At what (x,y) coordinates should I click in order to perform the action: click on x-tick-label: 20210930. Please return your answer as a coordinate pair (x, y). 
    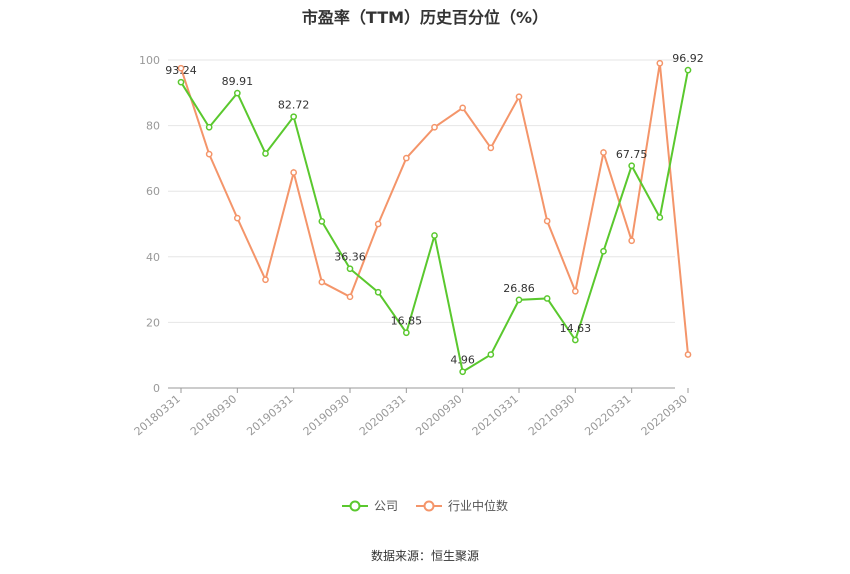
    Looking at the image, I should click on (551, 415).